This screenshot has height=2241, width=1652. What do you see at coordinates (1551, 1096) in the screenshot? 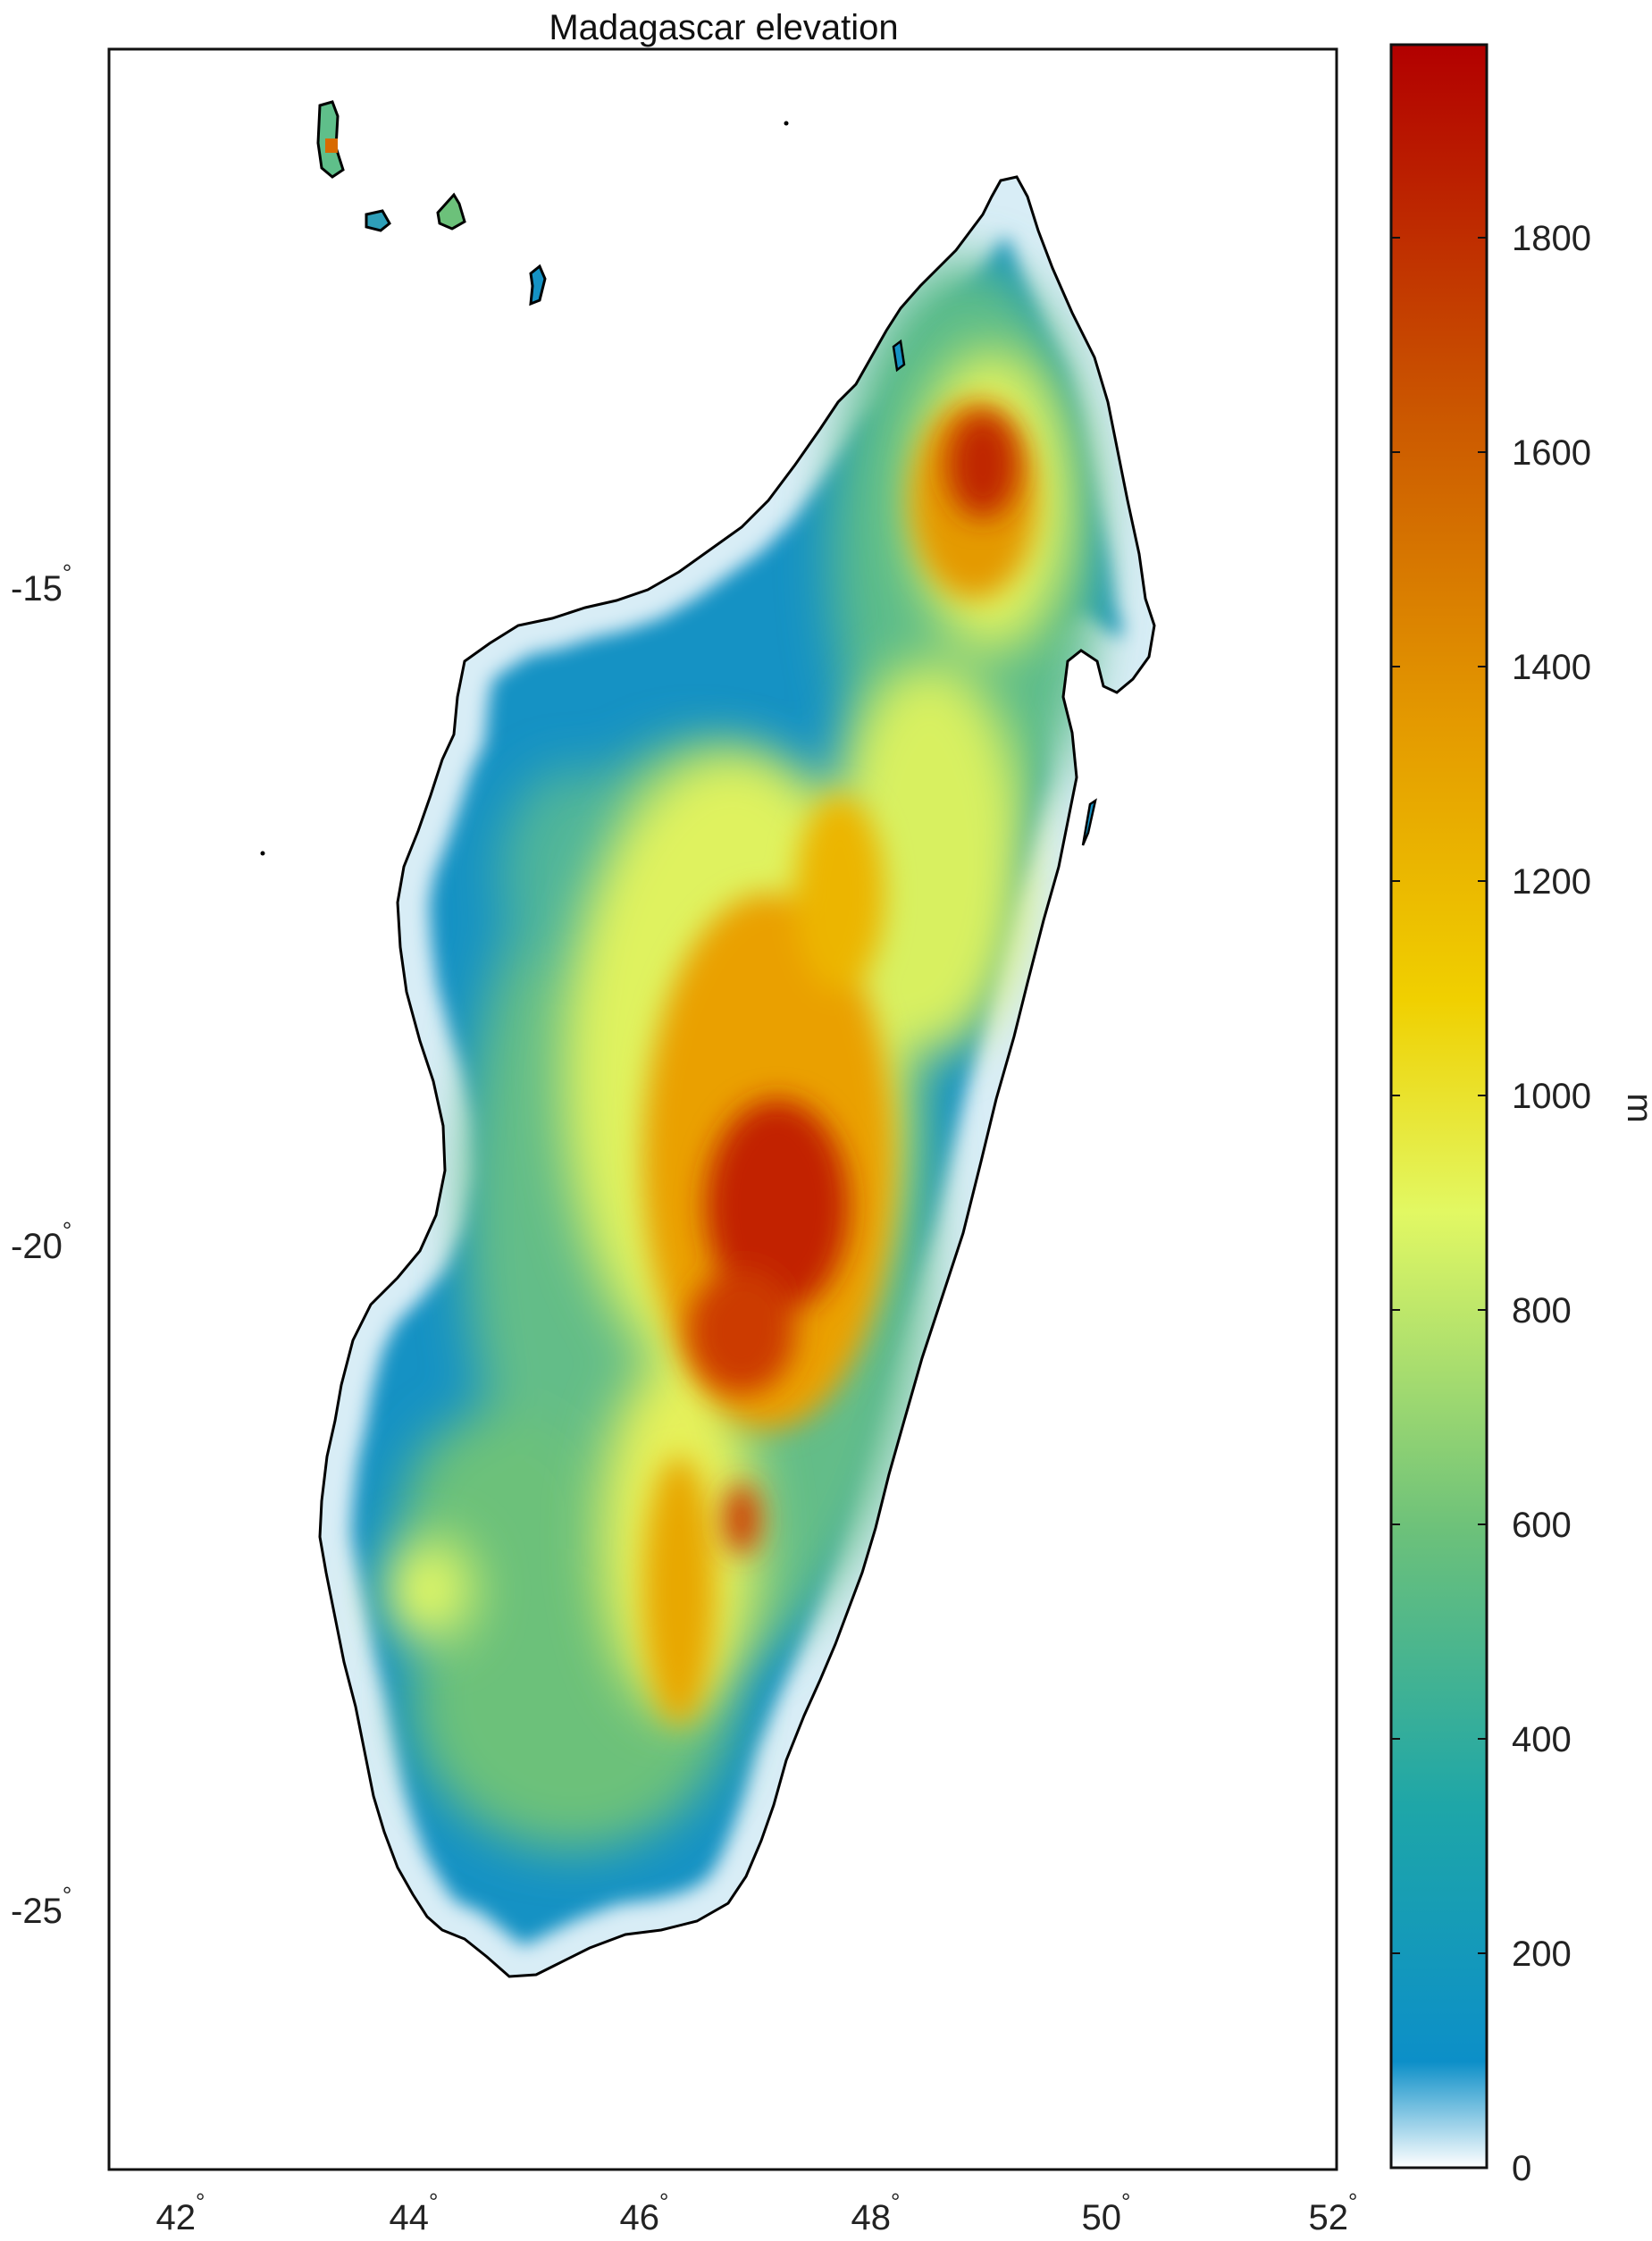
I see `colorbar-tick-label-5: 1000` at bounding box center [1551, 1096].